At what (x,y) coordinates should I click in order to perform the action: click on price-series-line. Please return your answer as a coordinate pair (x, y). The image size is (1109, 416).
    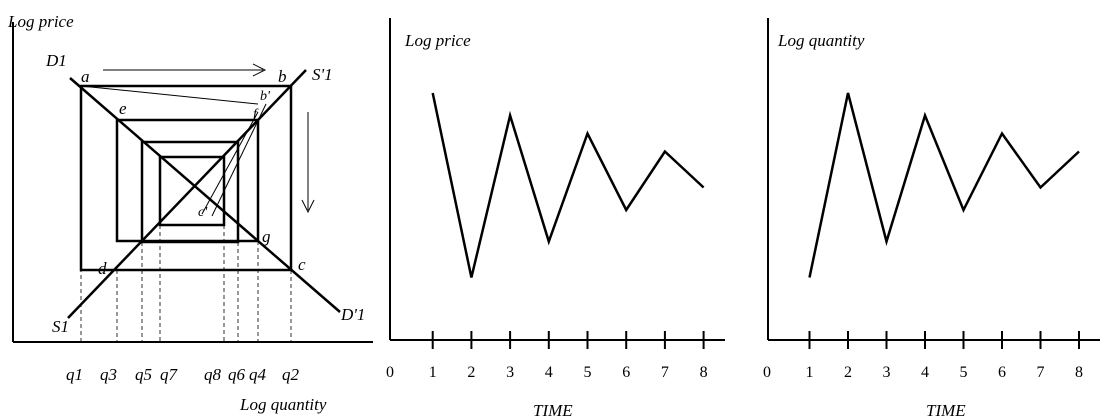
    Looking at the image, I should click on (568, 185).